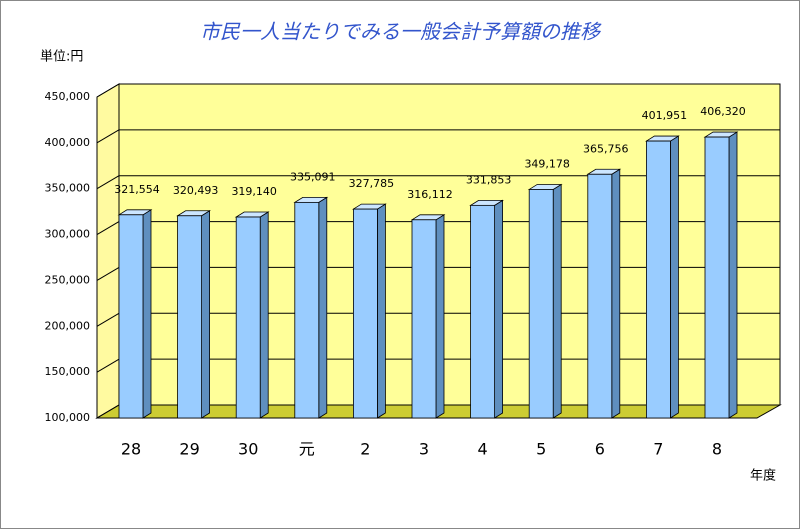 The image size is (800, 529). Describe the element at coordinates (424, 449) in the screenshot. I see `x-tick-label: 3` at that location.